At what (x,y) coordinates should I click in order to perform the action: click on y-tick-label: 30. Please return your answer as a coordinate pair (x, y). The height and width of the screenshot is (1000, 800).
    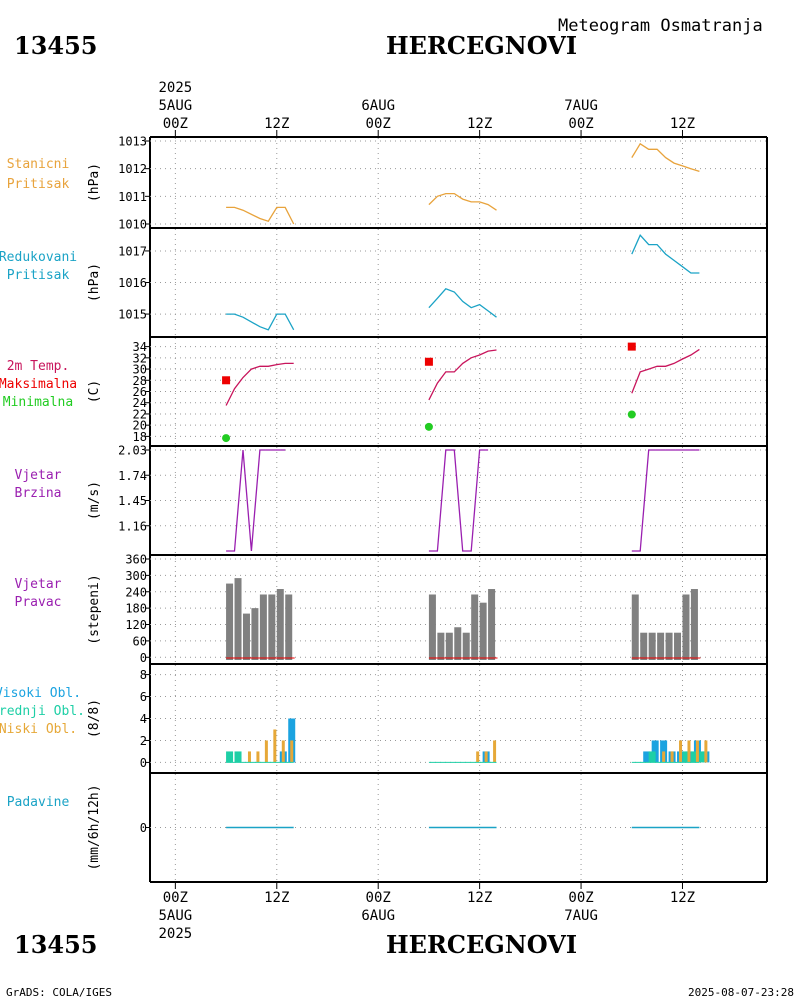
    Looking at the image, I should click on (140, 370).